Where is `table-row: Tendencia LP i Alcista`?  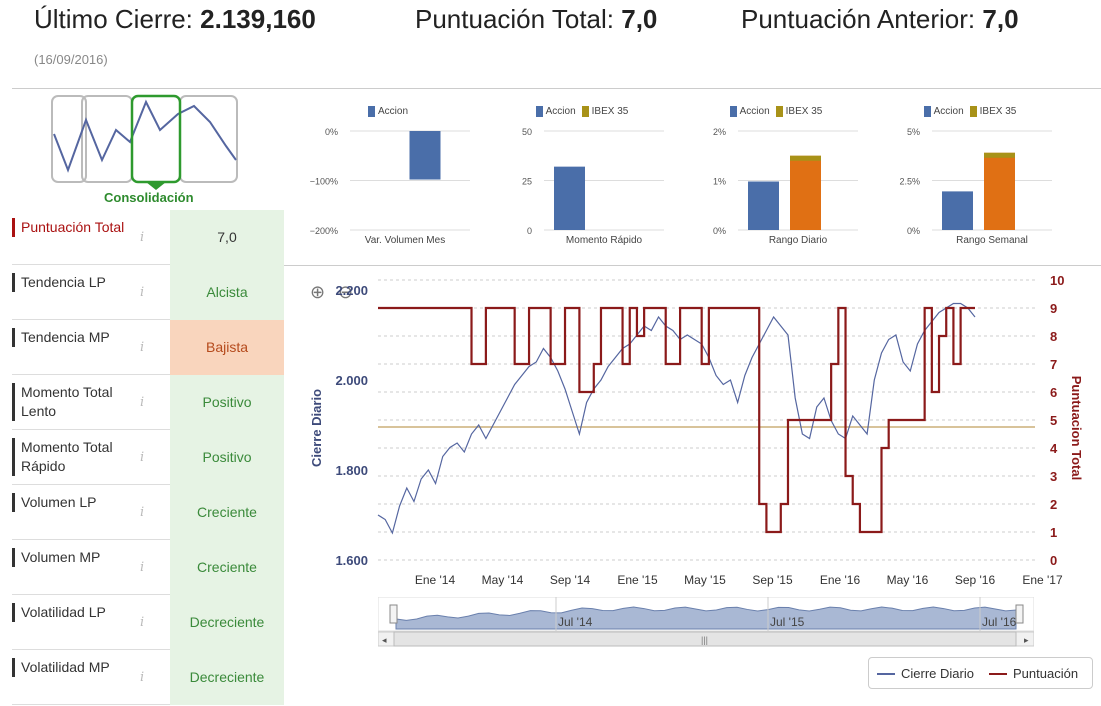
table-row: Tendencia LP i Alcista is located at coordinates (148, 292).